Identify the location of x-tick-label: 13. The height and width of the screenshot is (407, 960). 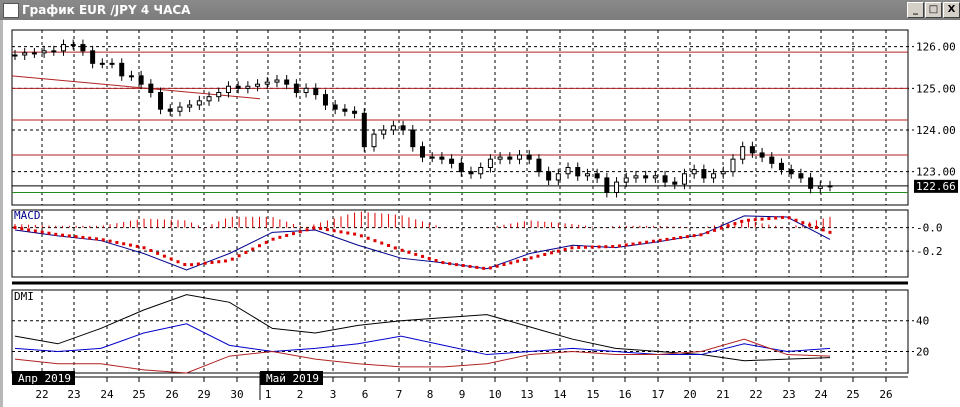
(526, 394).